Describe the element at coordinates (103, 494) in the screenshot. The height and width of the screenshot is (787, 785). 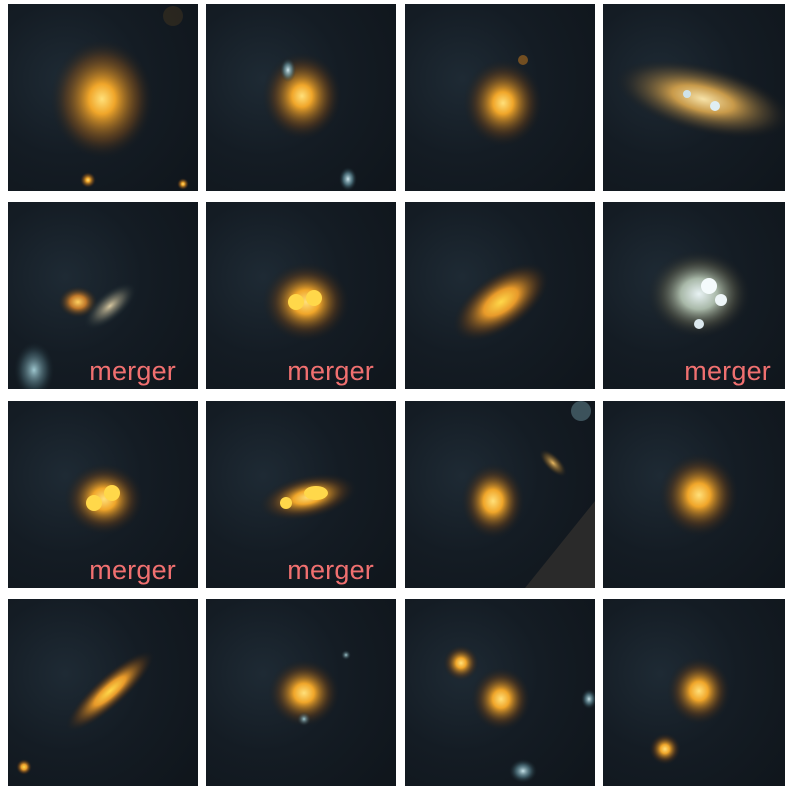
I see `galaxy-tile-9: merger` at that location.